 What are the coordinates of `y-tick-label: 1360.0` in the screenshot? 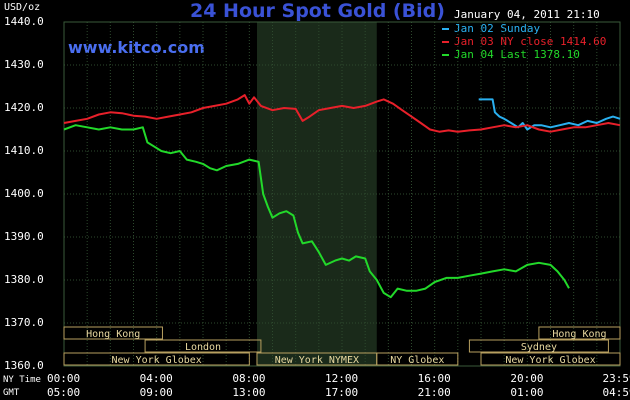 It's located at (24, 365).